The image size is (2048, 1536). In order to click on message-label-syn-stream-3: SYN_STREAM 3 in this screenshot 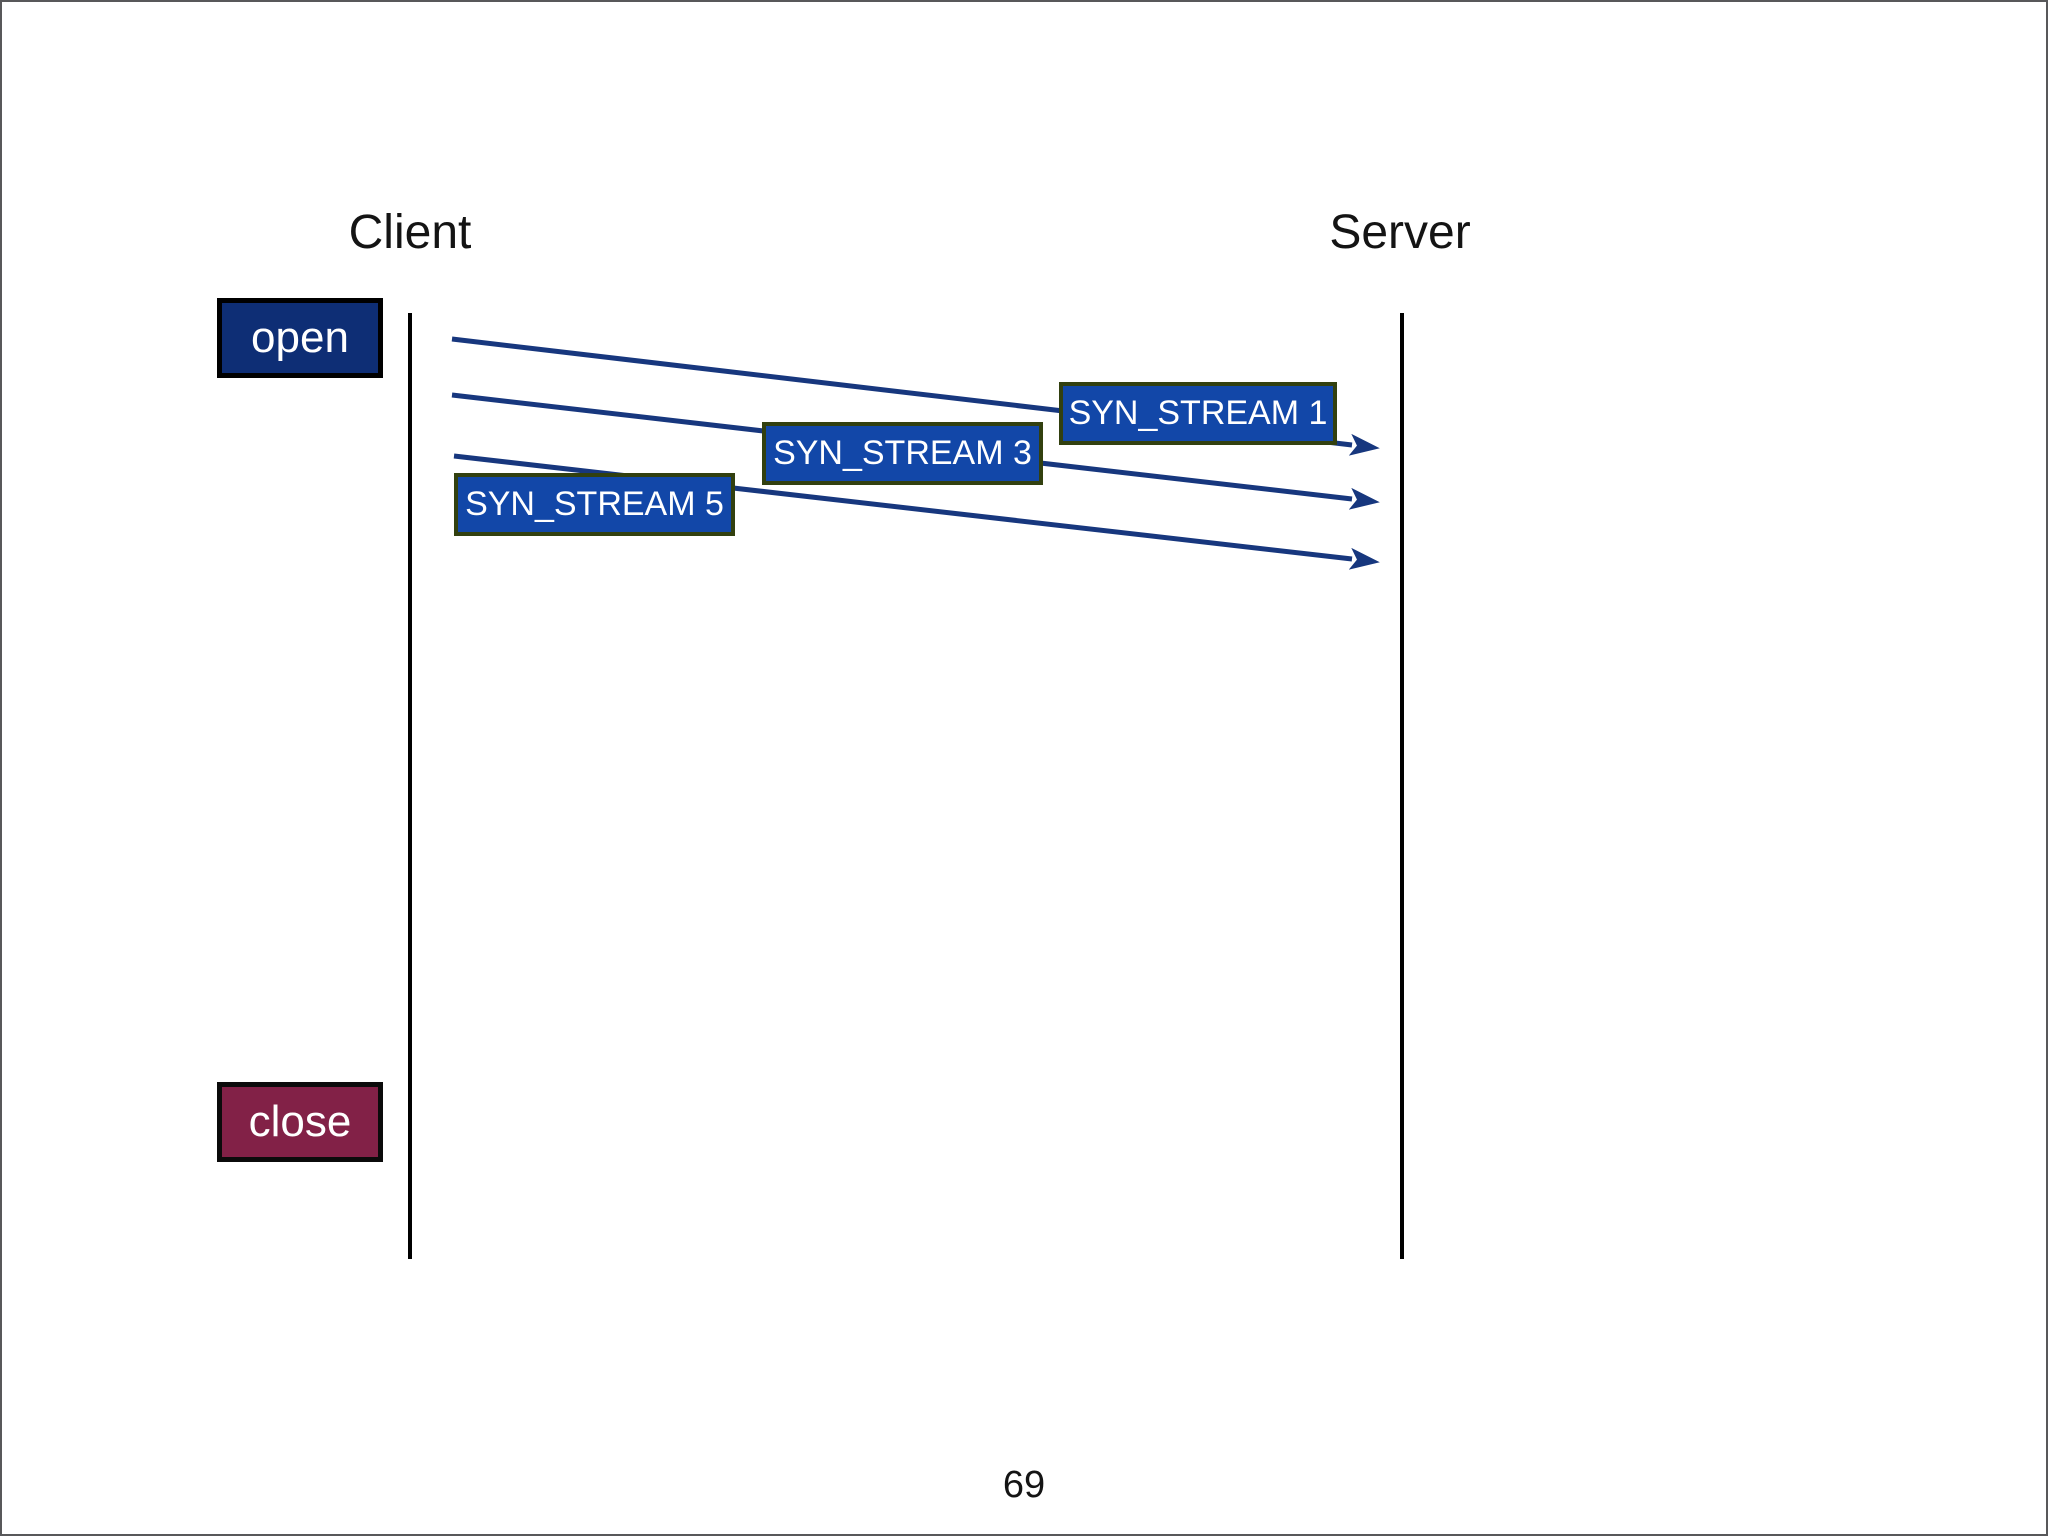, I will do `click(902, 453)`.